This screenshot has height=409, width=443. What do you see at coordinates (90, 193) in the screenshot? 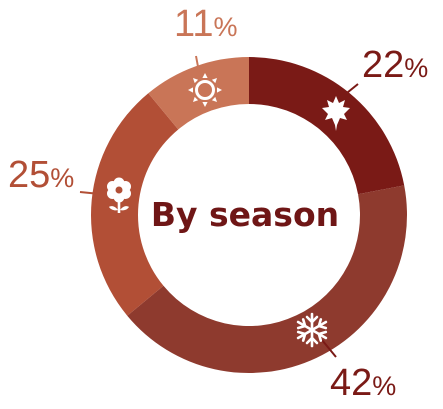
I see `leader-line-spring` at bounding box center [90, 193].